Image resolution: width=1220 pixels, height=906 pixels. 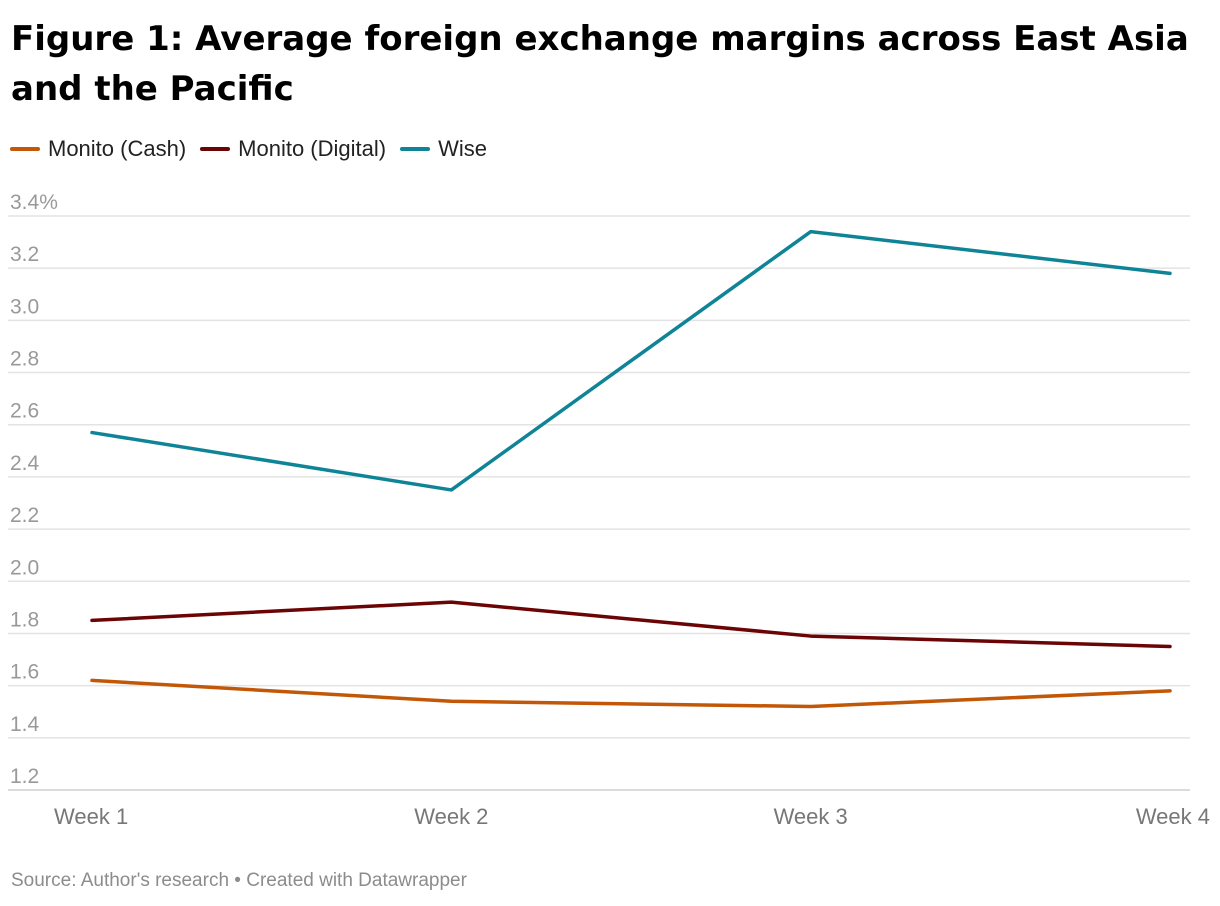 What do you see at coordinates (117, 148) in the screenshot?
I see `legend-label: Monito (Cash)` at bounding box center [117, 148].